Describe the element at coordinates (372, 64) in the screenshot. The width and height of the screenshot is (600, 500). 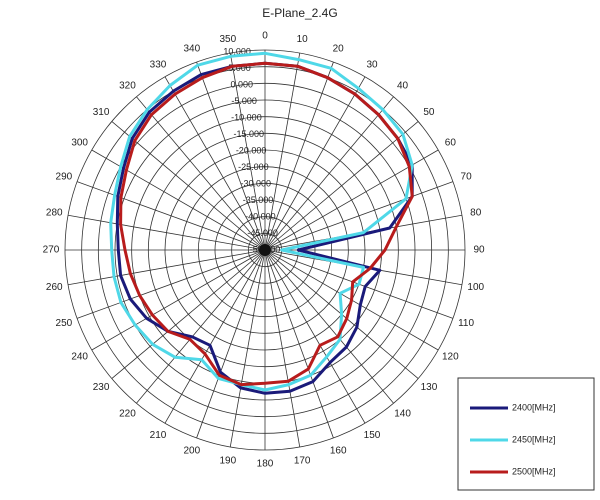
I see `angle-label: 30` at that location.